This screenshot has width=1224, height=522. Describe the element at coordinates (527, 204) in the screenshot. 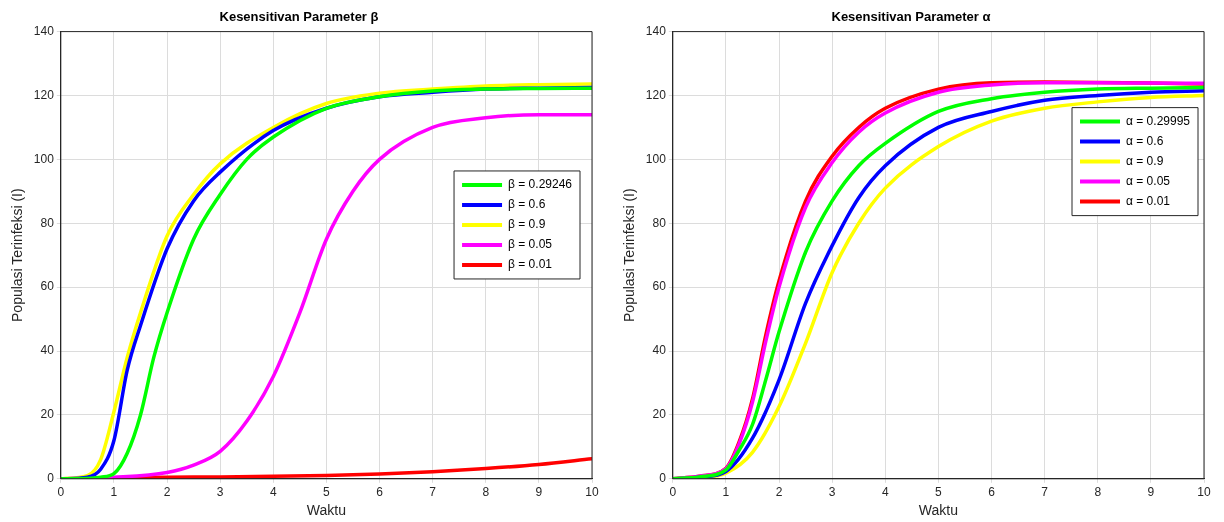

I see `legend-label: β = 0.6` at that location.